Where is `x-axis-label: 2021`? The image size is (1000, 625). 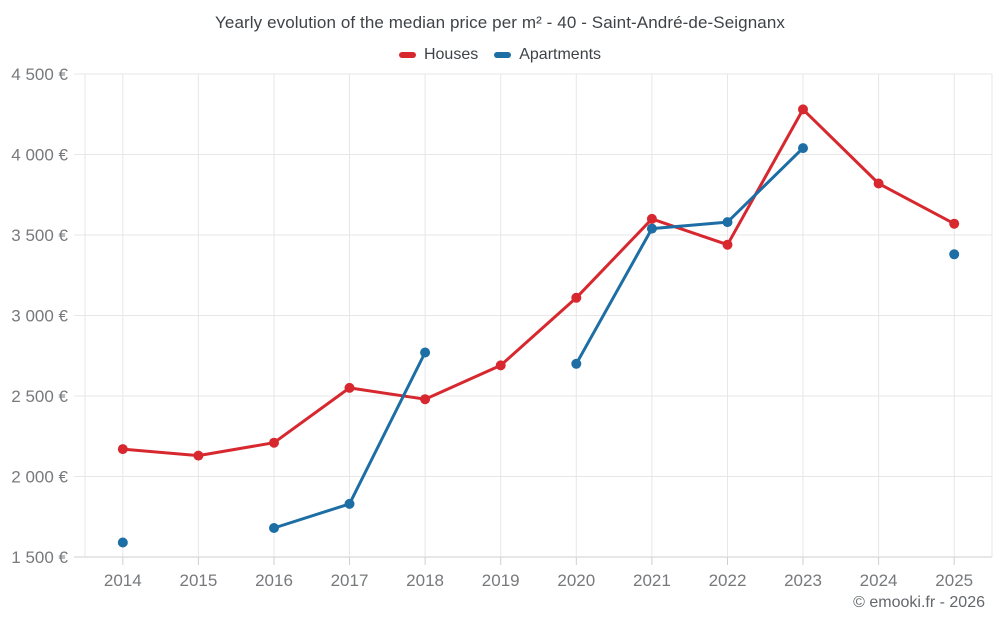
x-axis-label: 2021 is located at coordinates (652, 580).